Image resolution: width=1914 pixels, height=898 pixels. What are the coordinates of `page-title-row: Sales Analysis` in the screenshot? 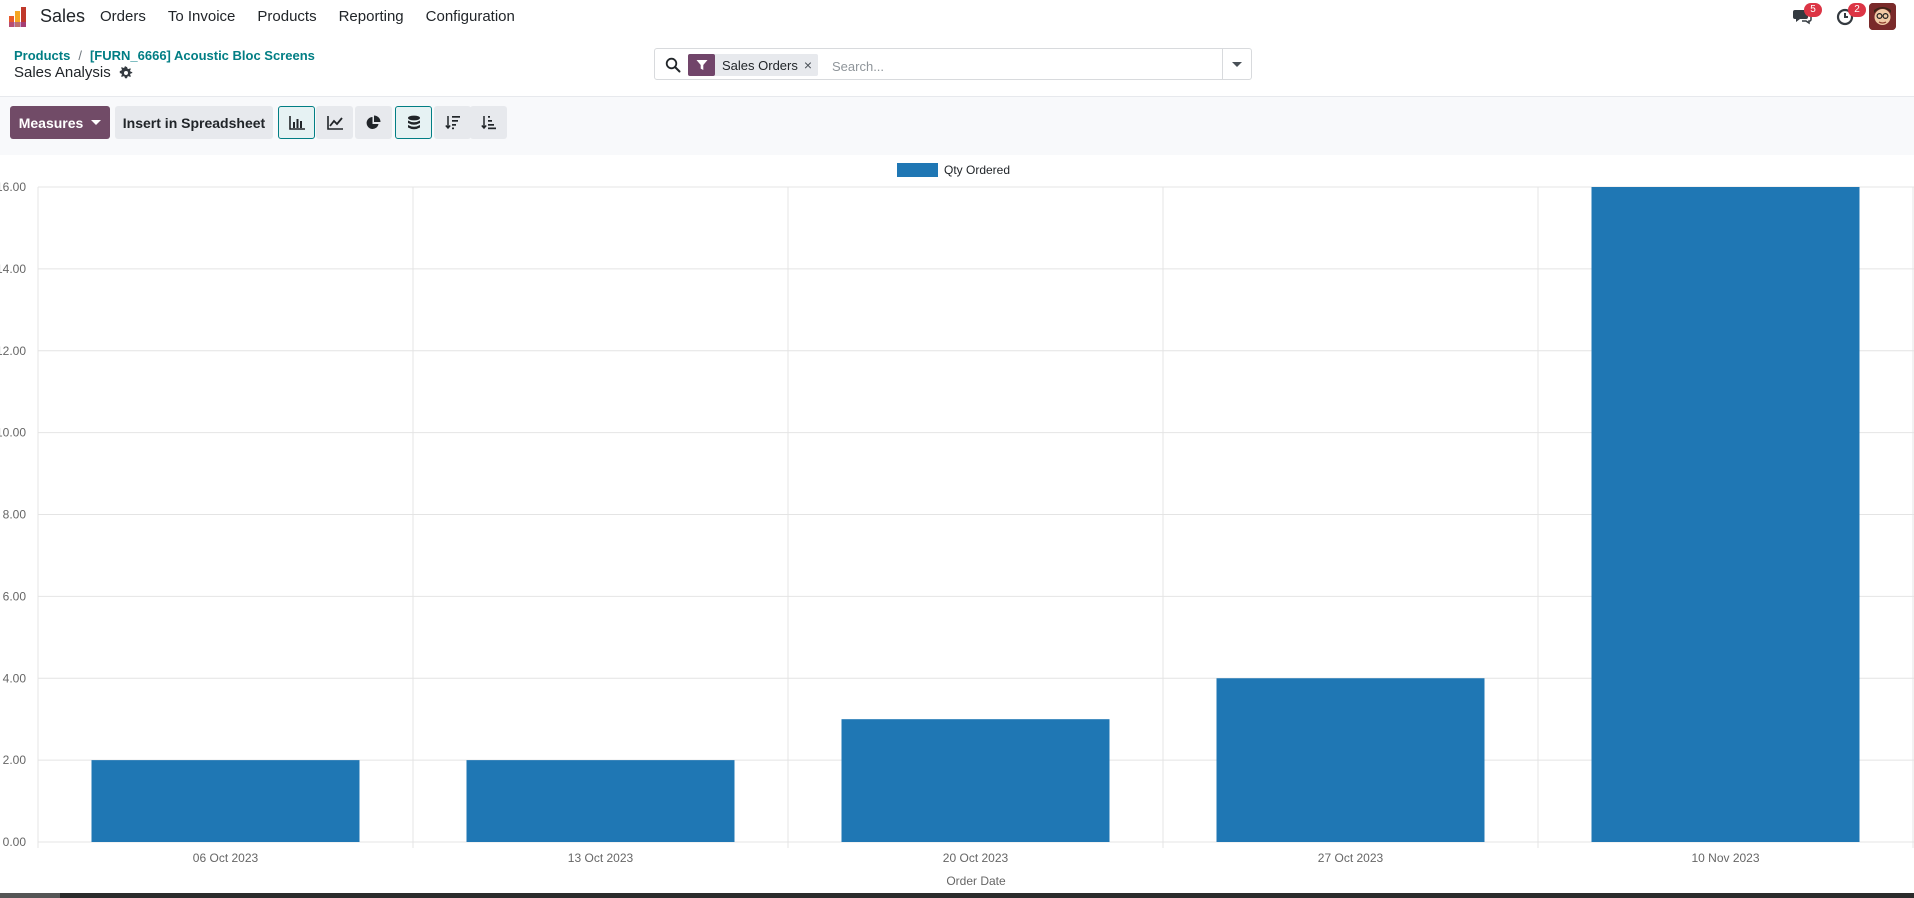 It's located at (73, 72).